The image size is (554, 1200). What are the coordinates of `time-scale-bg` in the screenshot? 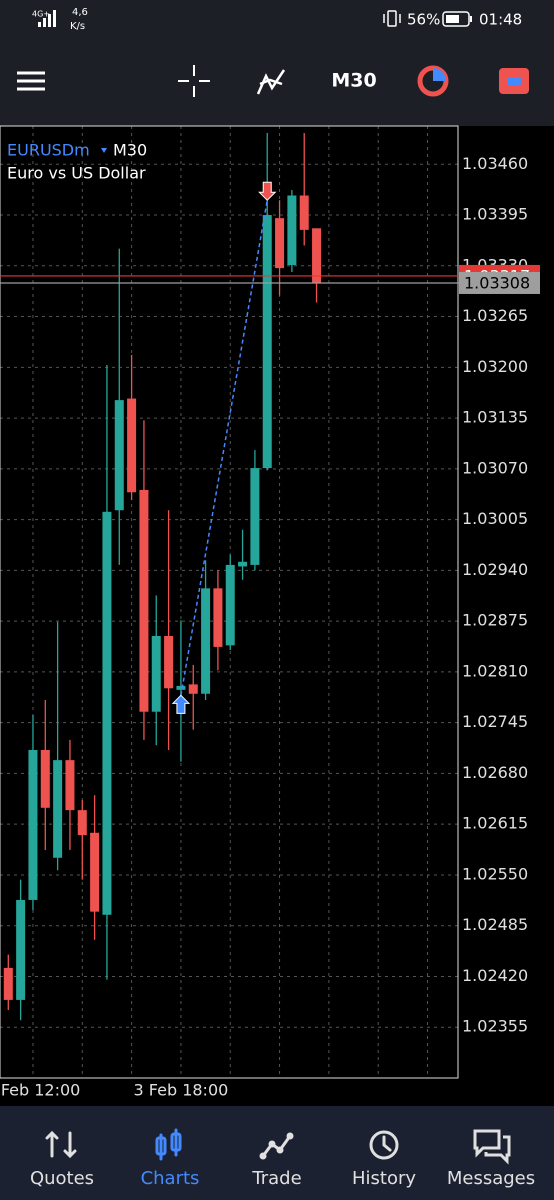 It's located at (229, 1092).